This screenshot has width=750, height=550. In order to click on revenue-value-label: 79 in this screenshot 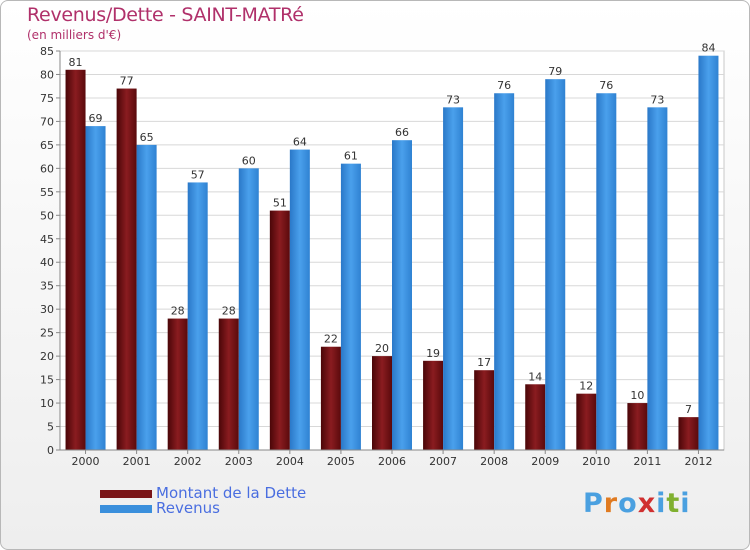, I will do `click(555, 71)`.